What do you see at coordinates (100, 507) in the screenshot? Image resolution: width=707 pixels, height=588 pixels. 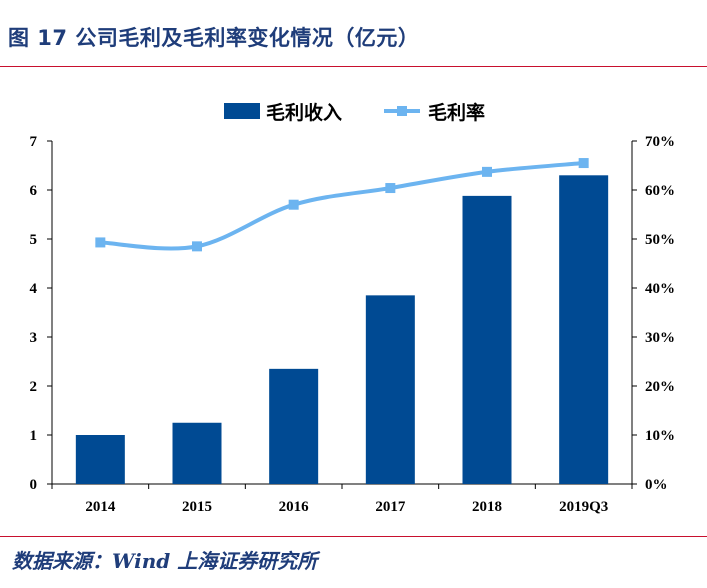 I see `x-tick-label: 2014` at bounding box center [100, 507].